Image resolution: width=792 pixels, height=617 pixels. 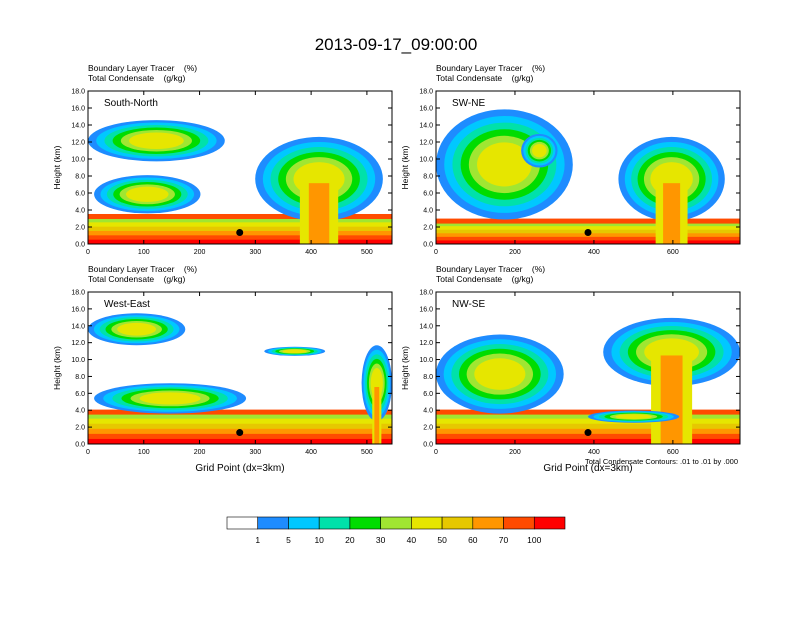 I want to click on colorbar-label: 40, so click(x=412, y=540).